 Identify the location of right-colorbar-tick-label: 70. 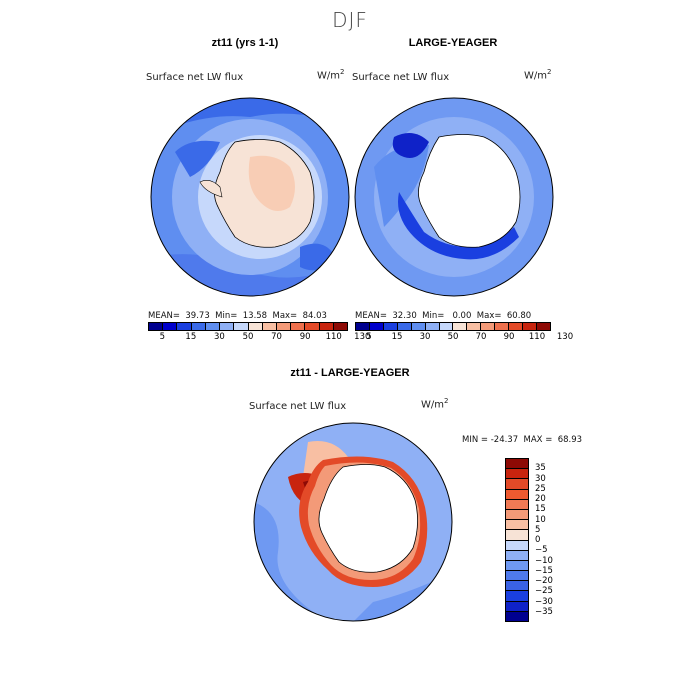
(481, 337).